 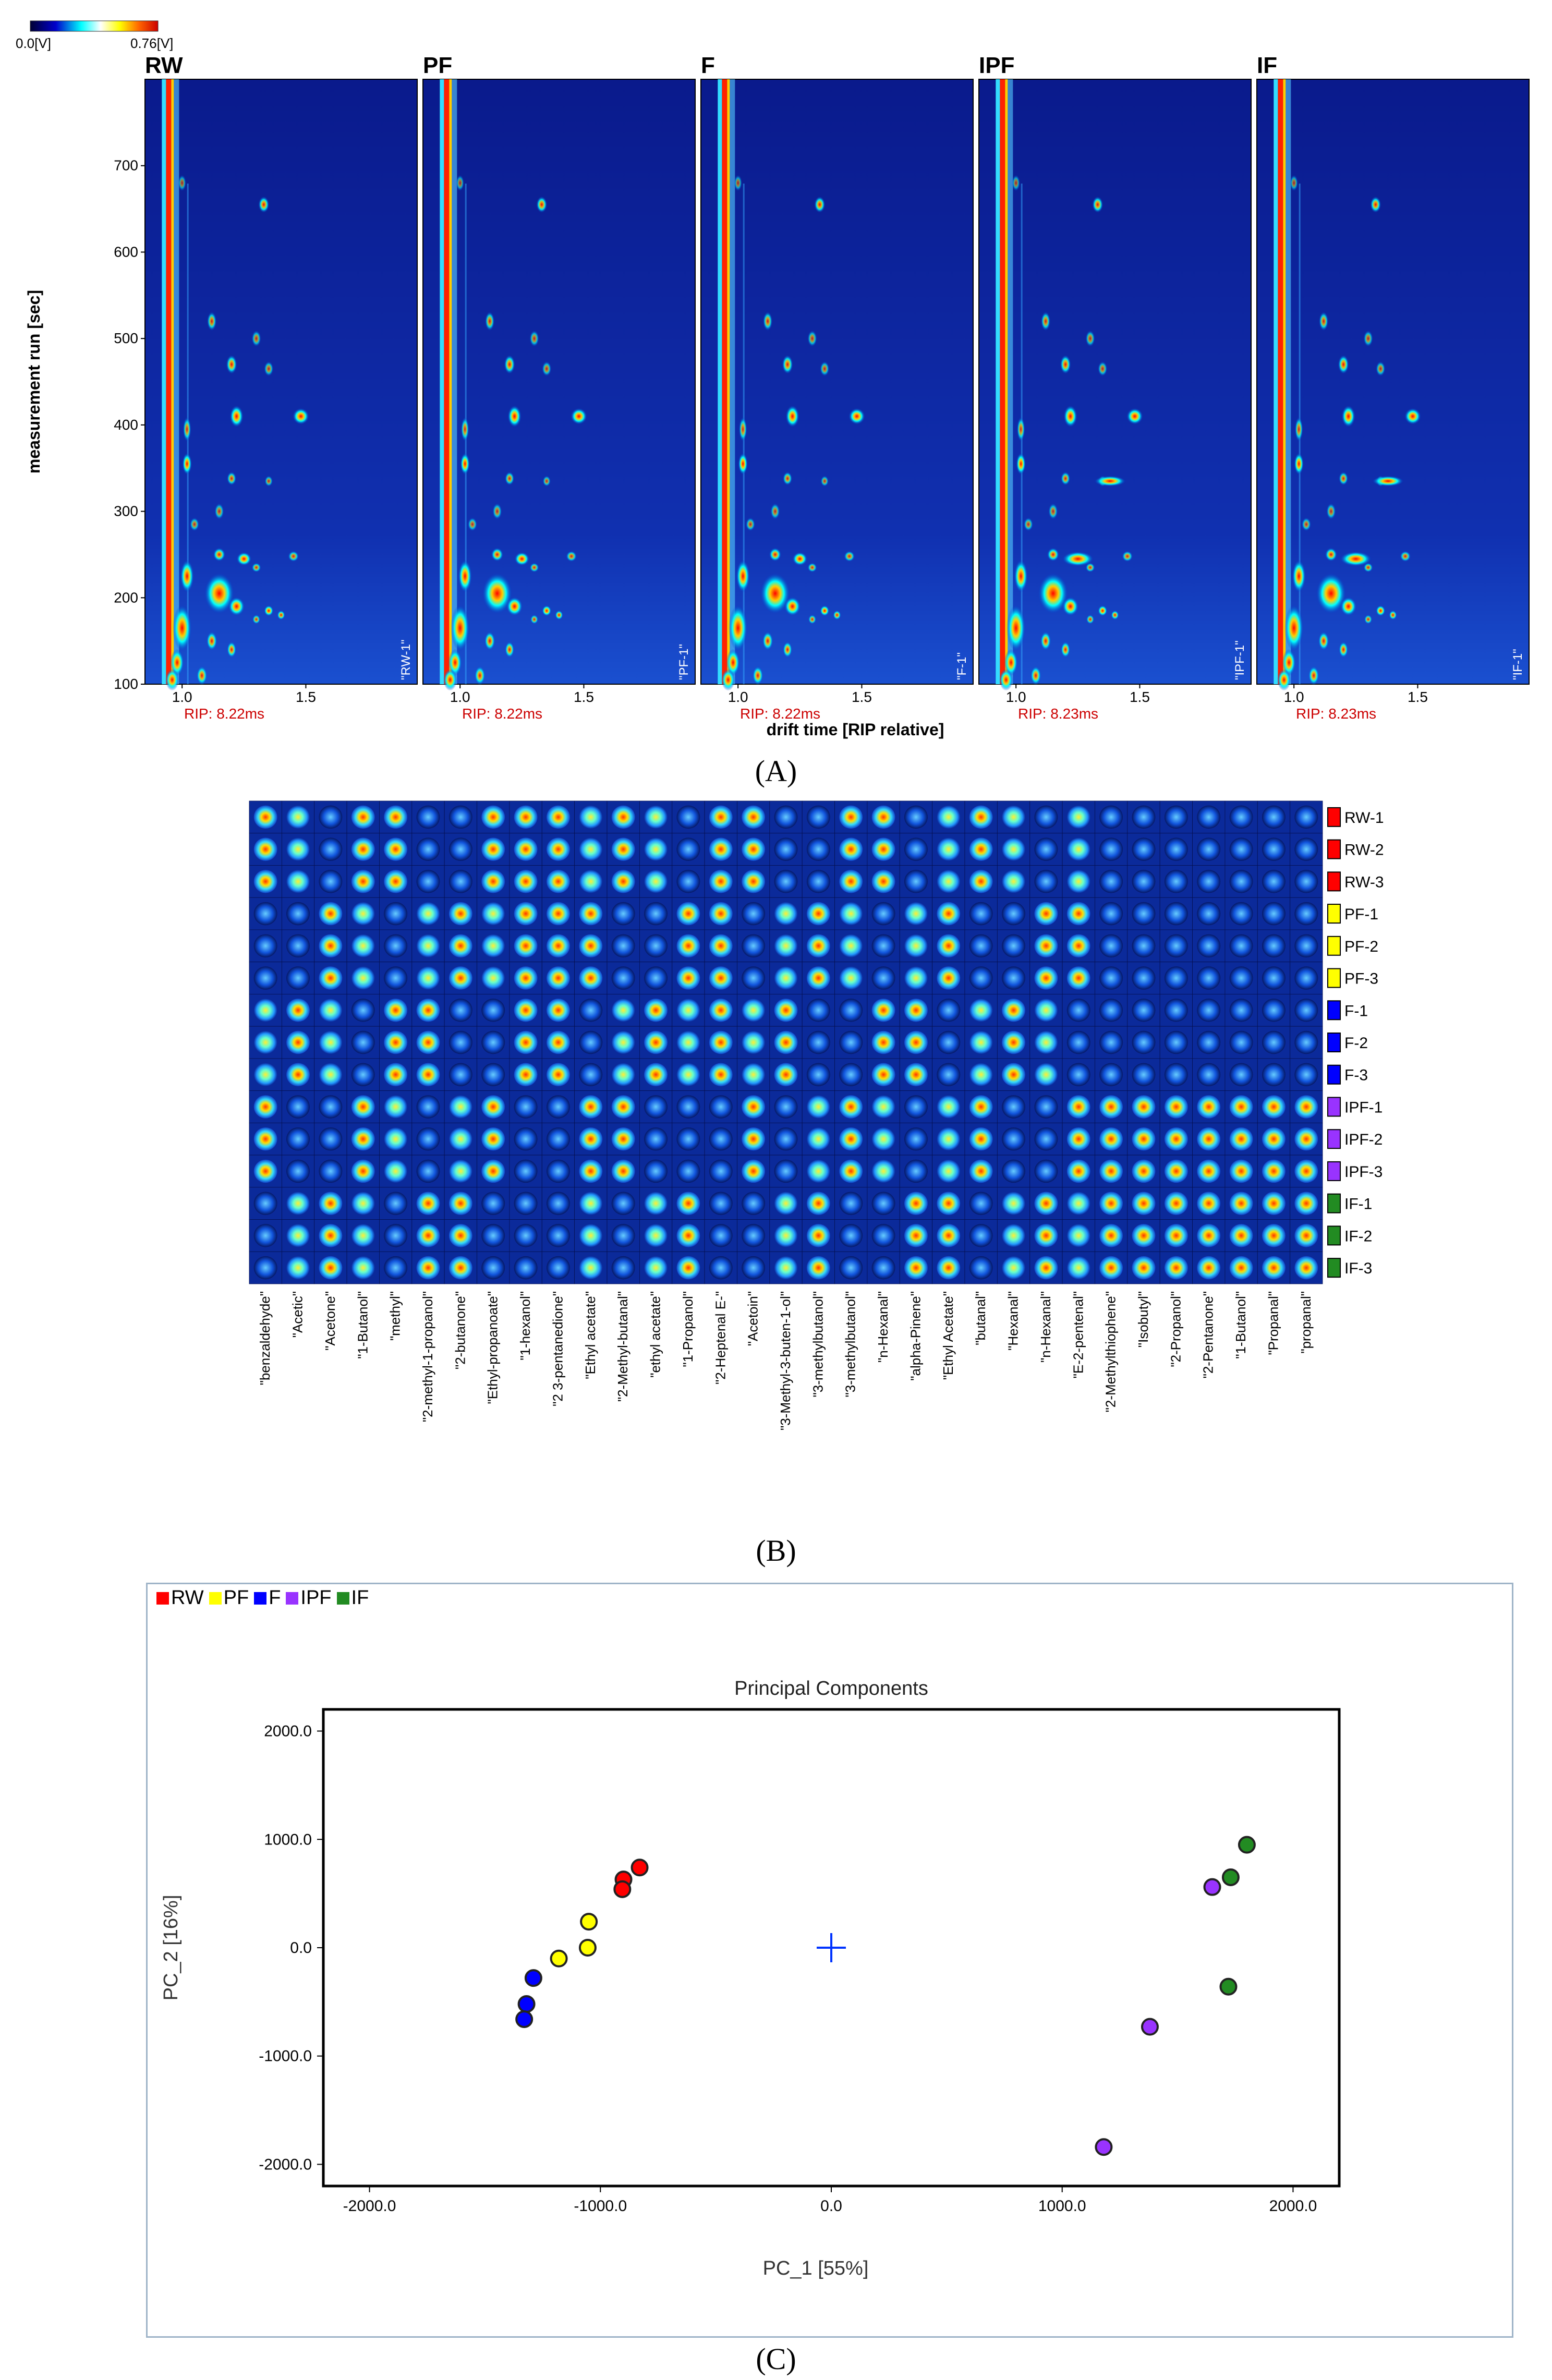 I want to click on legend-item-pf: PF, so click(x=229, y=1598).